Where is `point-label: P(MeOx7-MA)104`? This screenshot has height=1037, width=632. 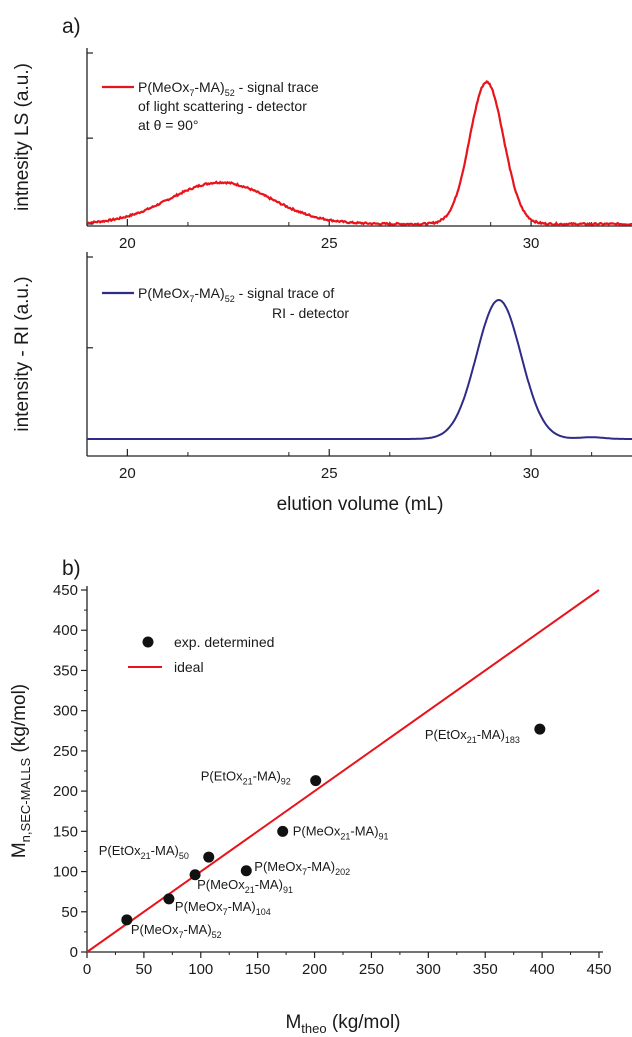
point-label: P(MeOx7-MA)104 is located at coordinates (223, 908).